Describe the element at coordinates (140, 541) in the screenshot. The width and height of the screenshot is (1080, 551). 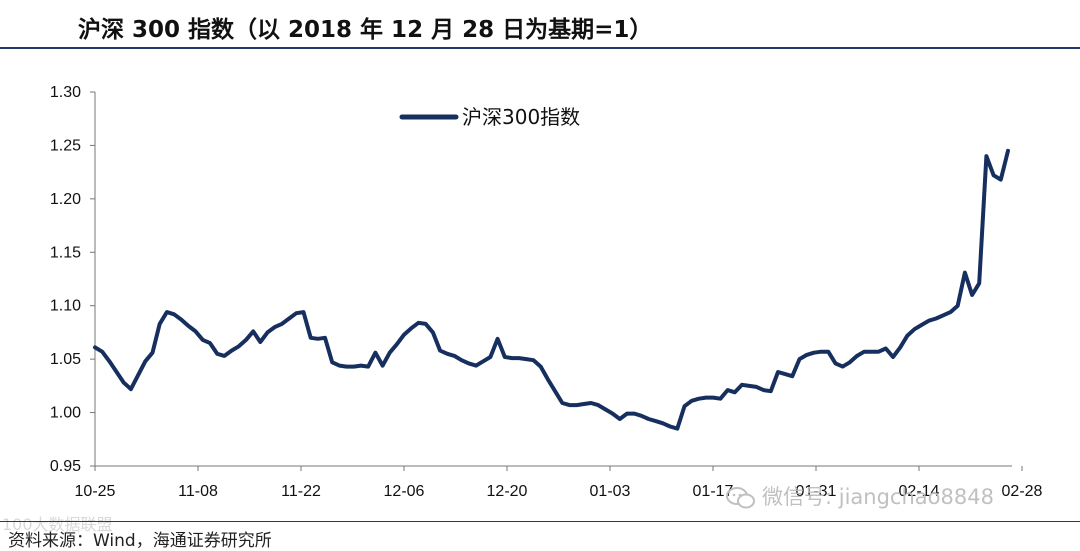
I see `source-note: 资料来源：Wind，海通证券研究所` at that location.